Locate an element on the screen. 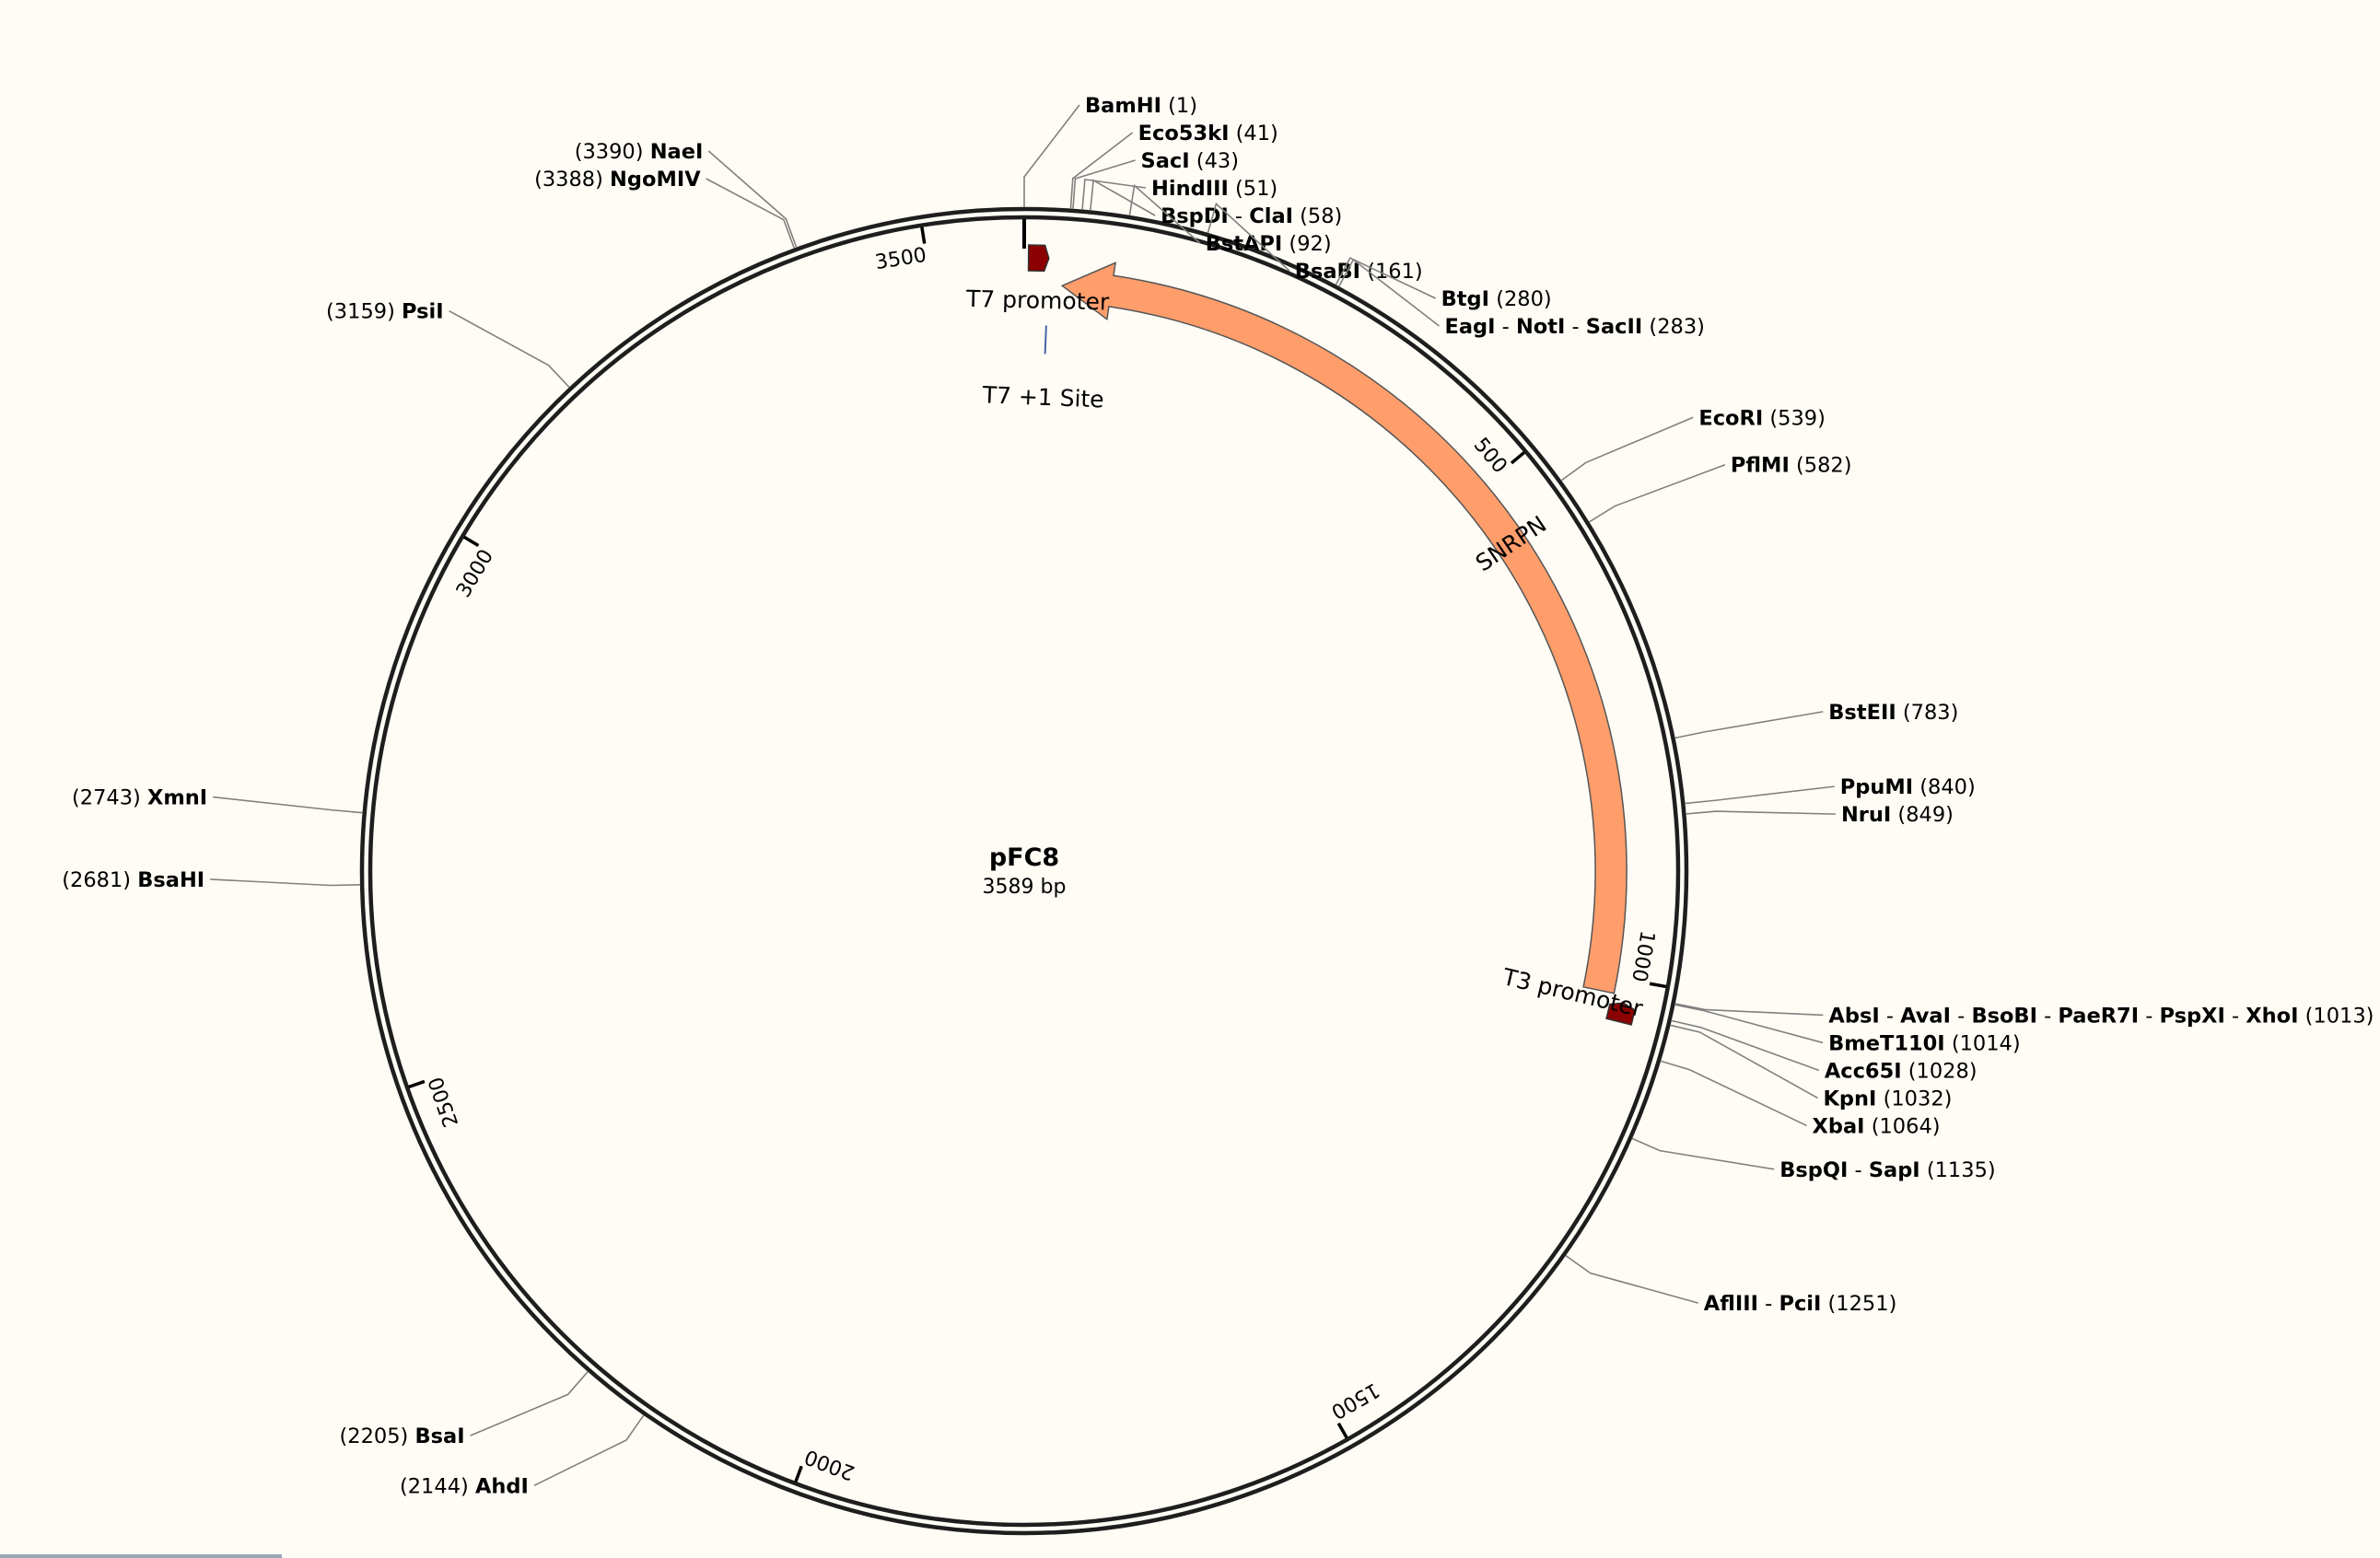  site-psii: (3159) PsiI is located at coordinates (448, 344).